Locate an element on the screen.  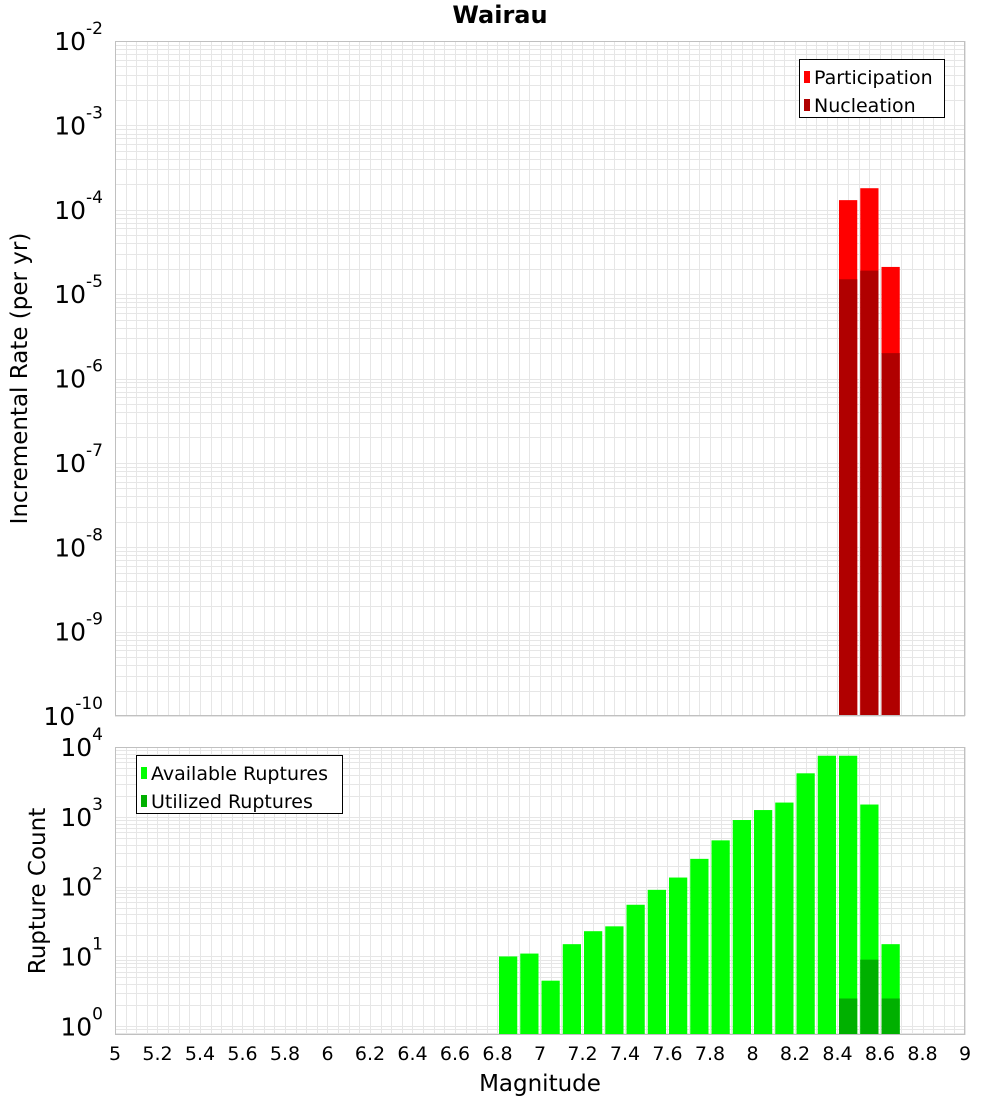
chart-title: Wairau is located at coordinates (499, 15).